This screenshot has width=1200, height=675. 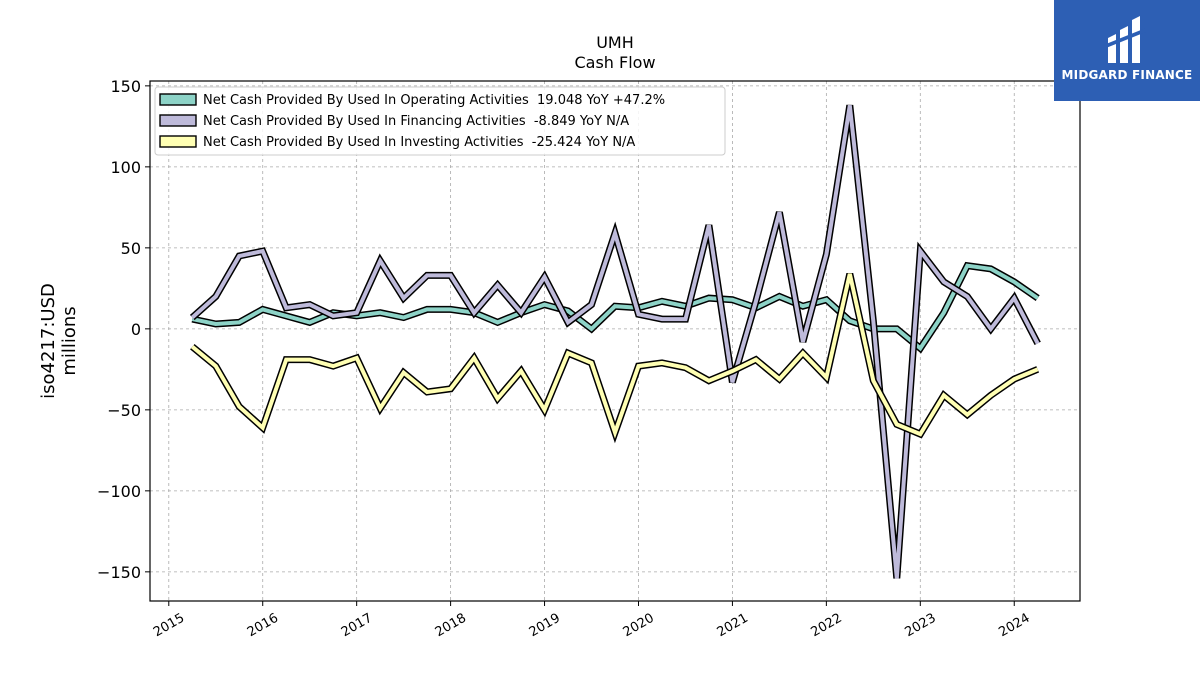 What do you see at coordinates (119, 491) in the screenshot?
I see `y-tick-label: −100` at bounding box center [119, 491].